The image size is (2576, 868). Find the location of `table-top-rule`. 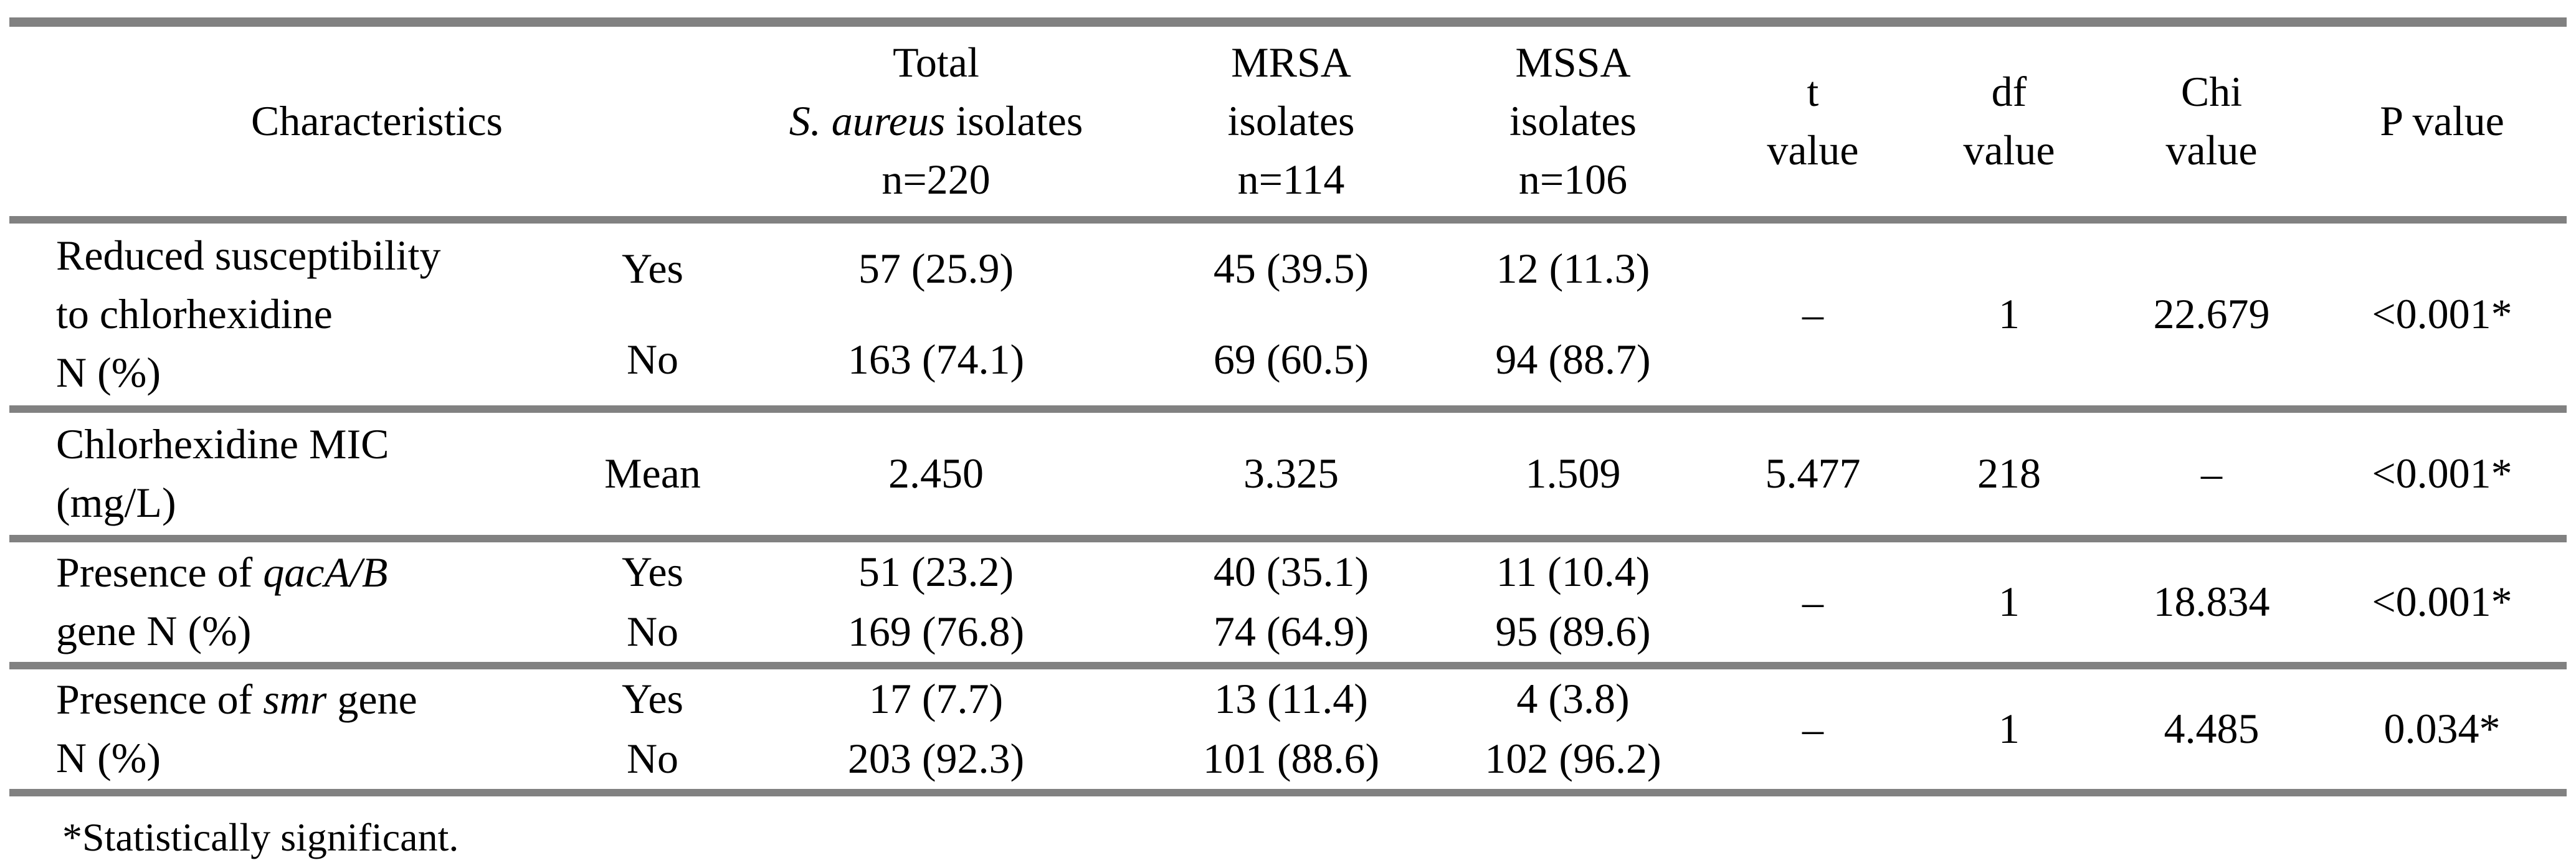

table-top-rule is located at coordinates (1288, 22).